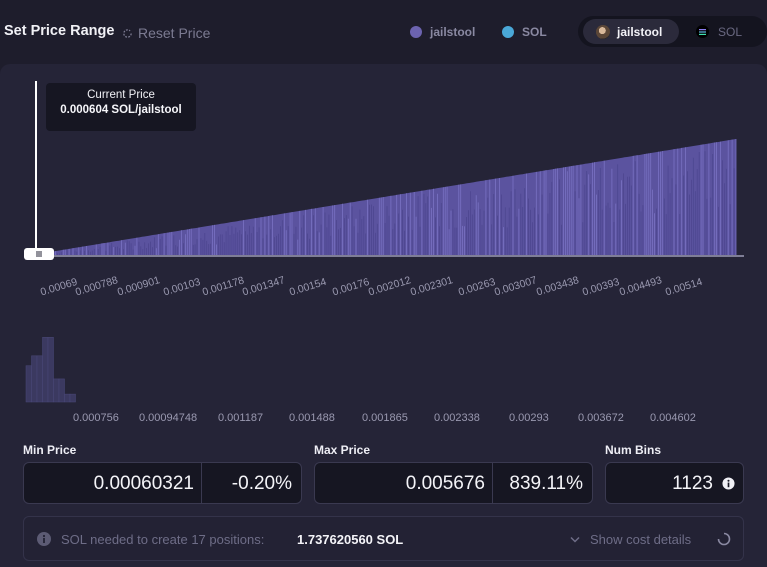 This screenshot has width=767, height=567. I want to click on jailstool-avatar-icon, so click(603, 31).